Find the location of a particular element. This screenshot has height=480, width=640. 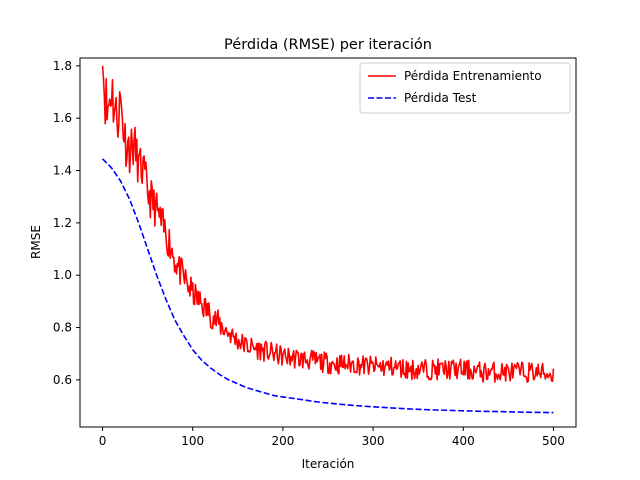

x-tick-label: 500 is located at coordinates (553, 441).